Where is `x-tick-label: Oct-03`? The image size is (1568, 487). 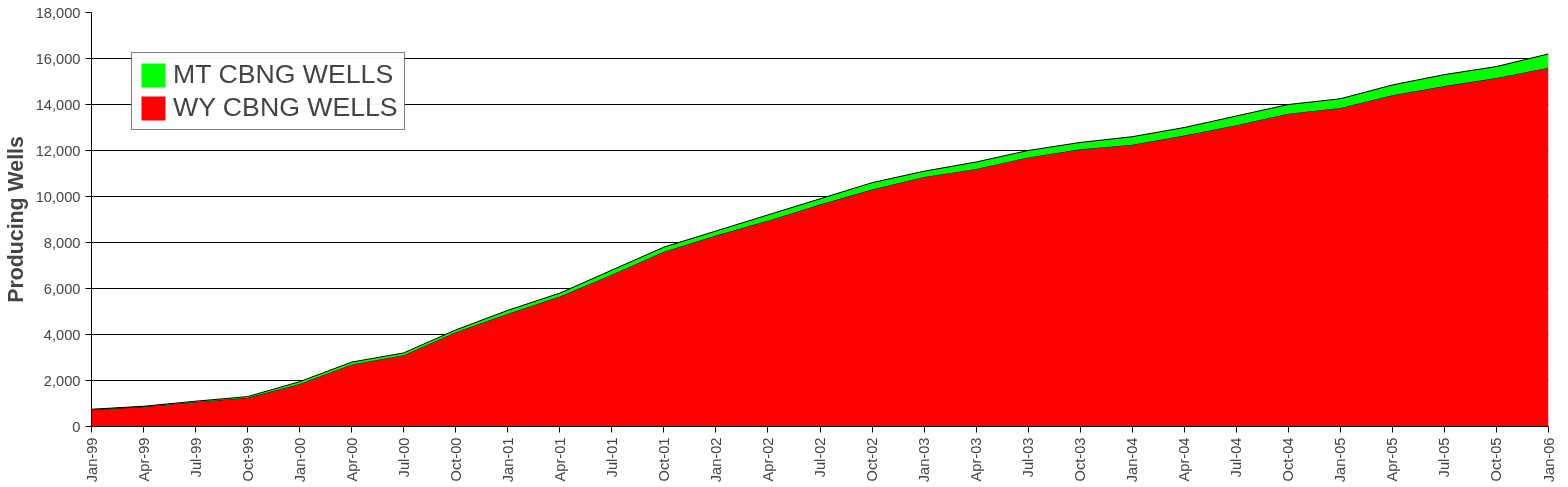 x-tick-label: Oct-03 is located at coordinates (1080, 459).